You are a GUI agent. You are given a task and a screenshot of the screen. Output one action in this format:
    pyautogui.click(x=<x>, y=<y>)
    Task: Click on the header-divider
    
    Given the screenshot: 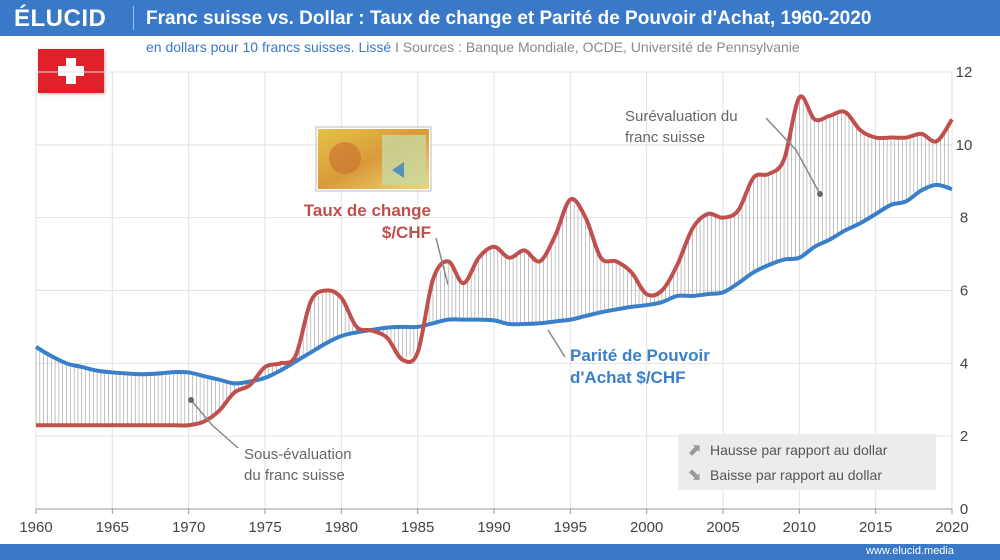 What is the action you would take?
    pyautogui.click(x=133, y=18)
    